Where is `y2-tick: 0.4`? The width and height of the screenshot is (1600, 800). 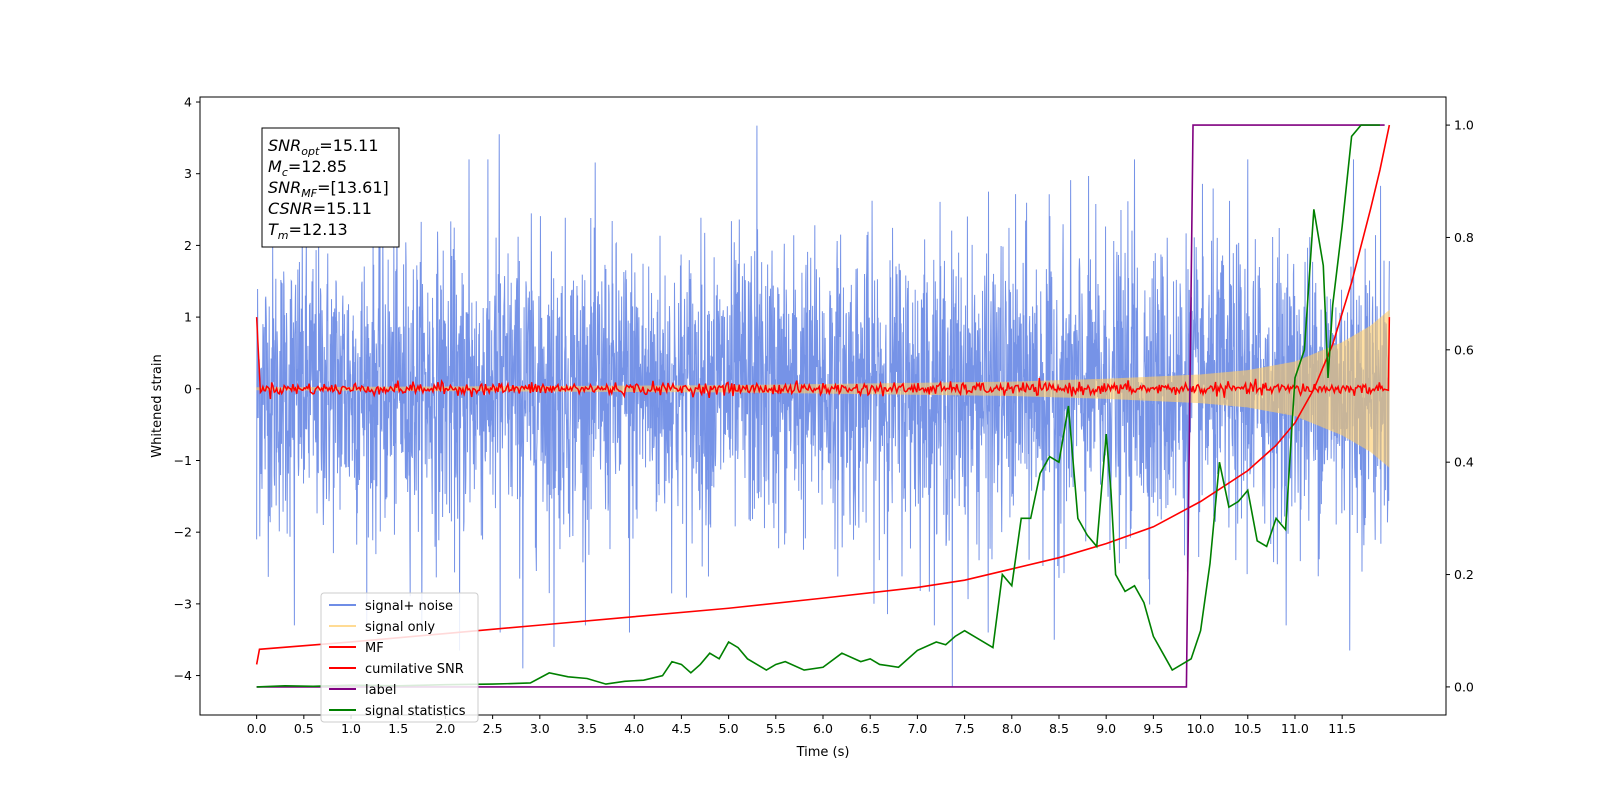 y2-tick: 0.4 is located at coordinates (1460, 462).